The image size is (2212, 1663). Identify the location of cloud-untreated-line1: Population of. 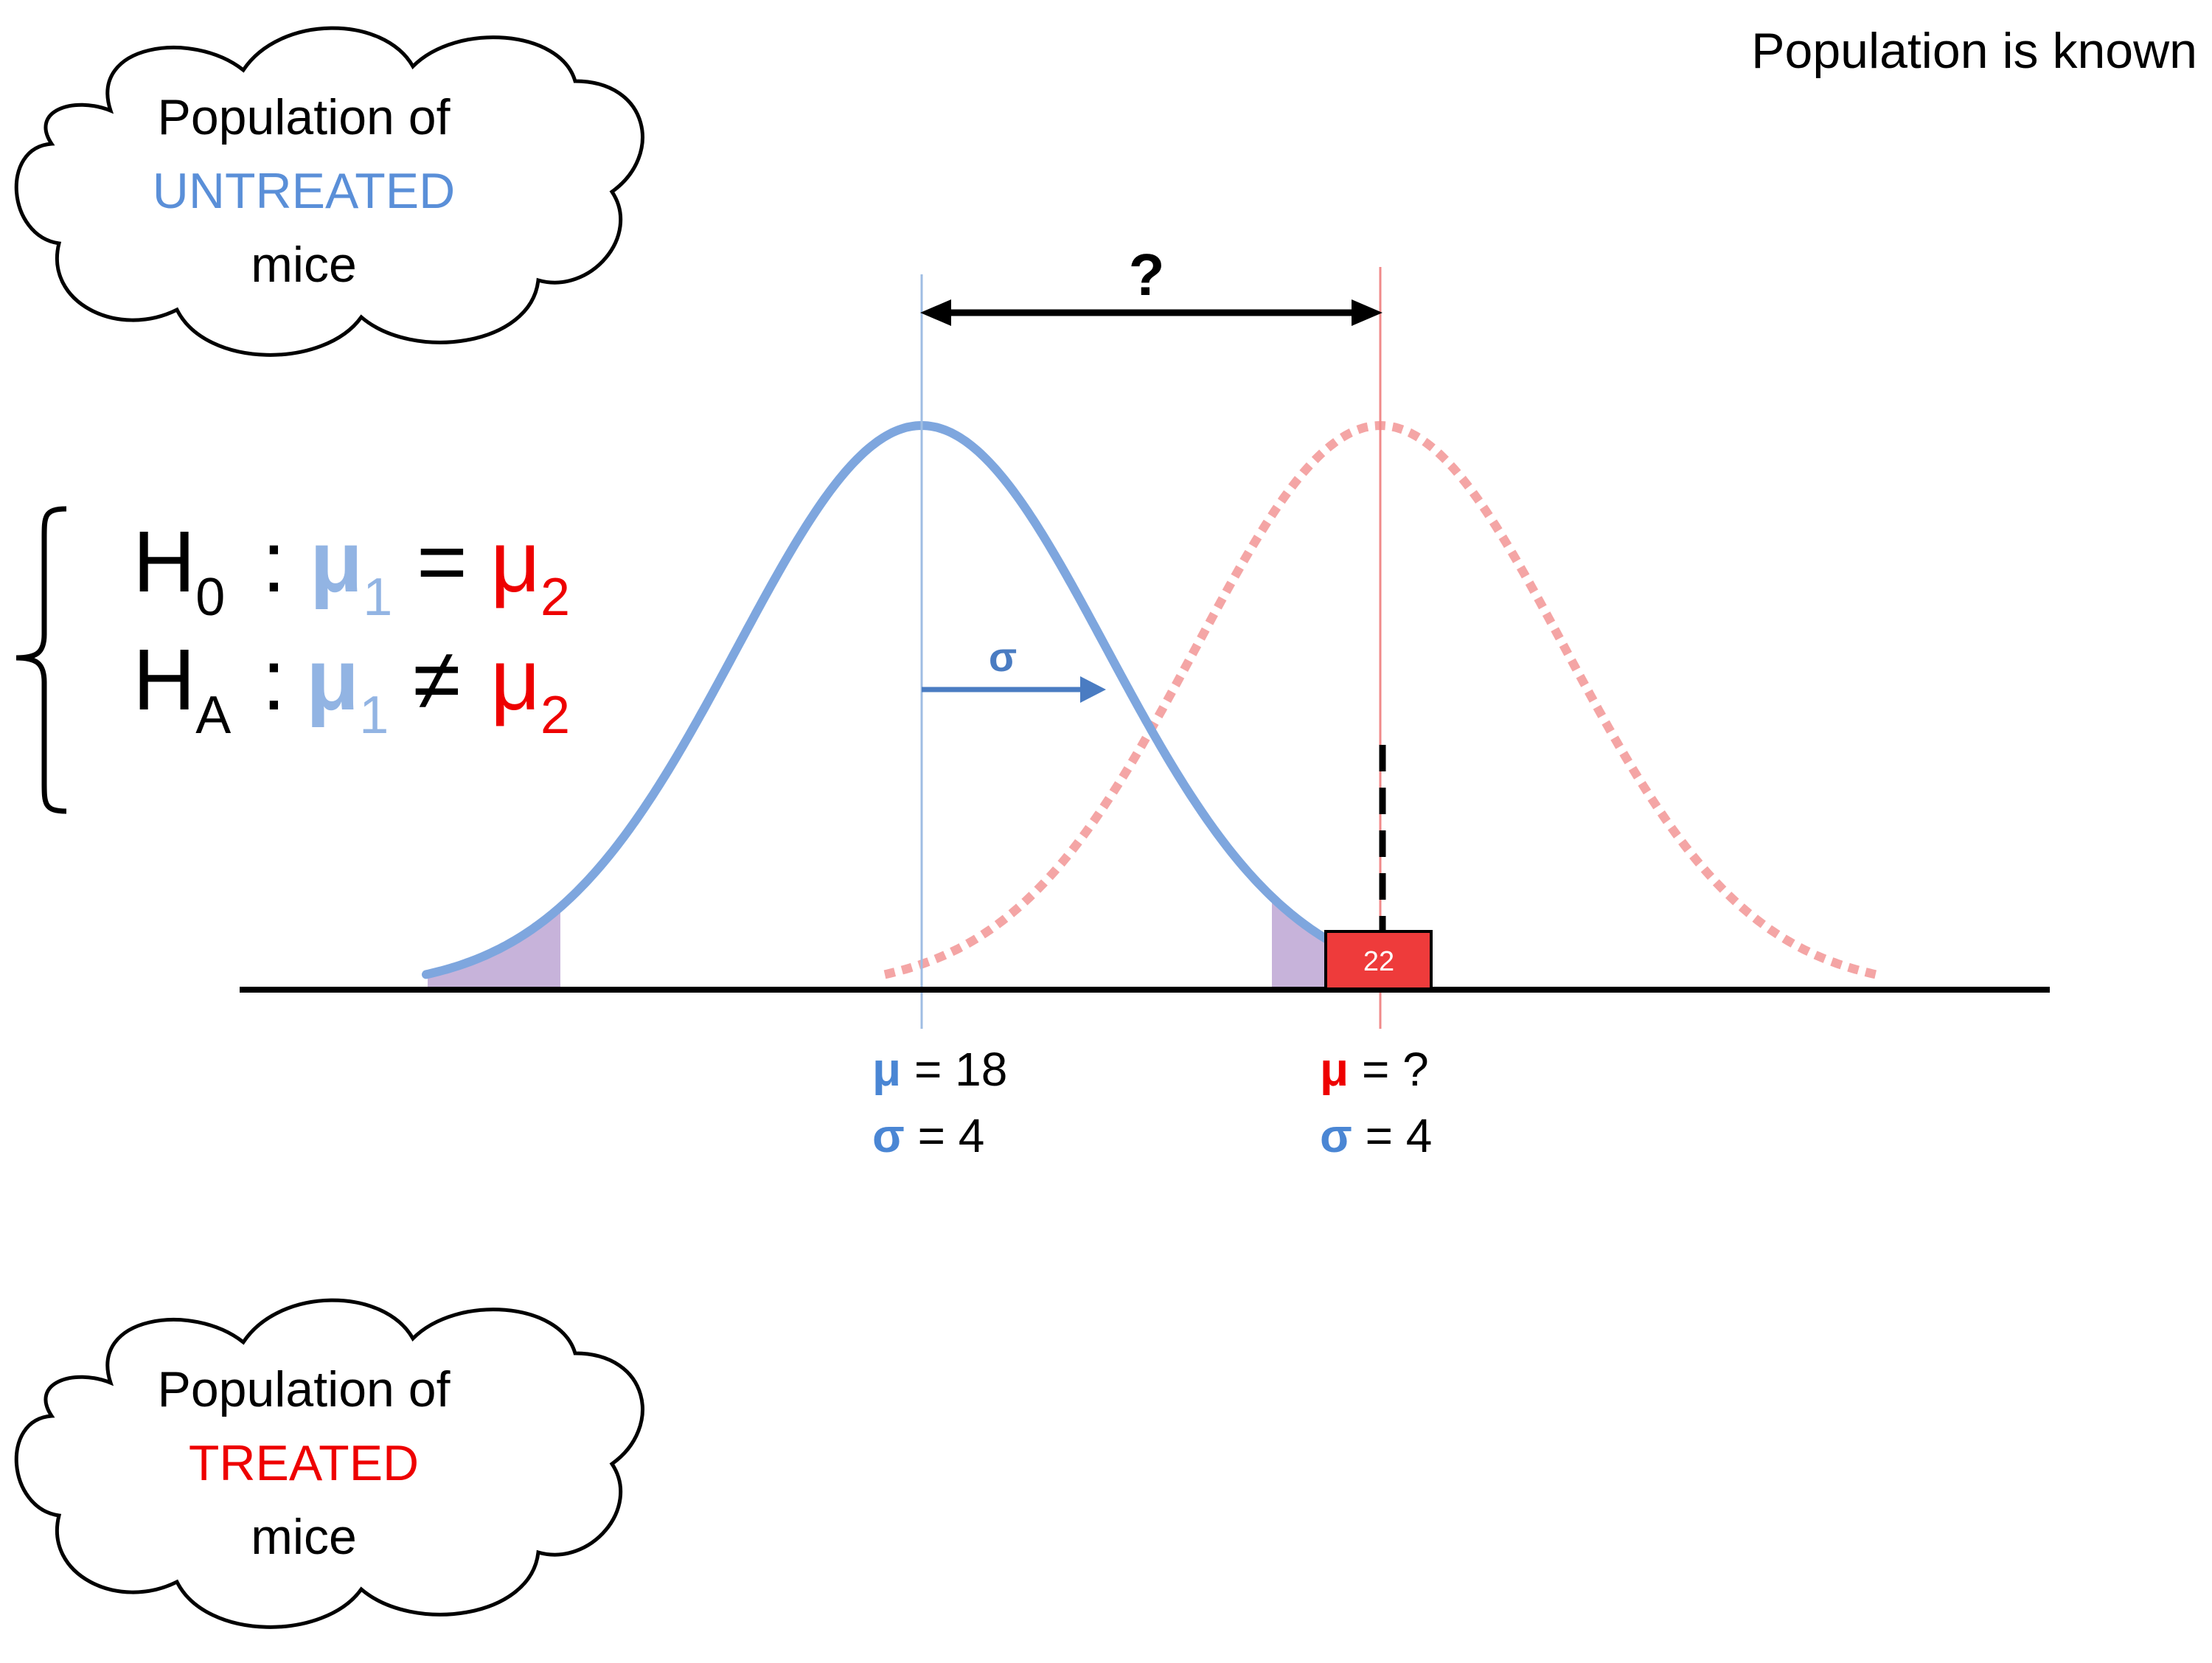
(304, 117).